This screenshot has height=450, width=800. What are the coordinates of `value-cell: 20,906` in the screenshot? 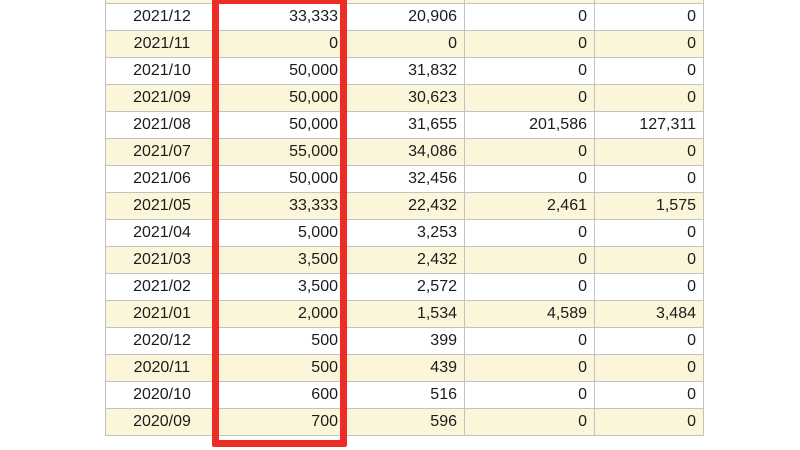 It's located at (405, 17).